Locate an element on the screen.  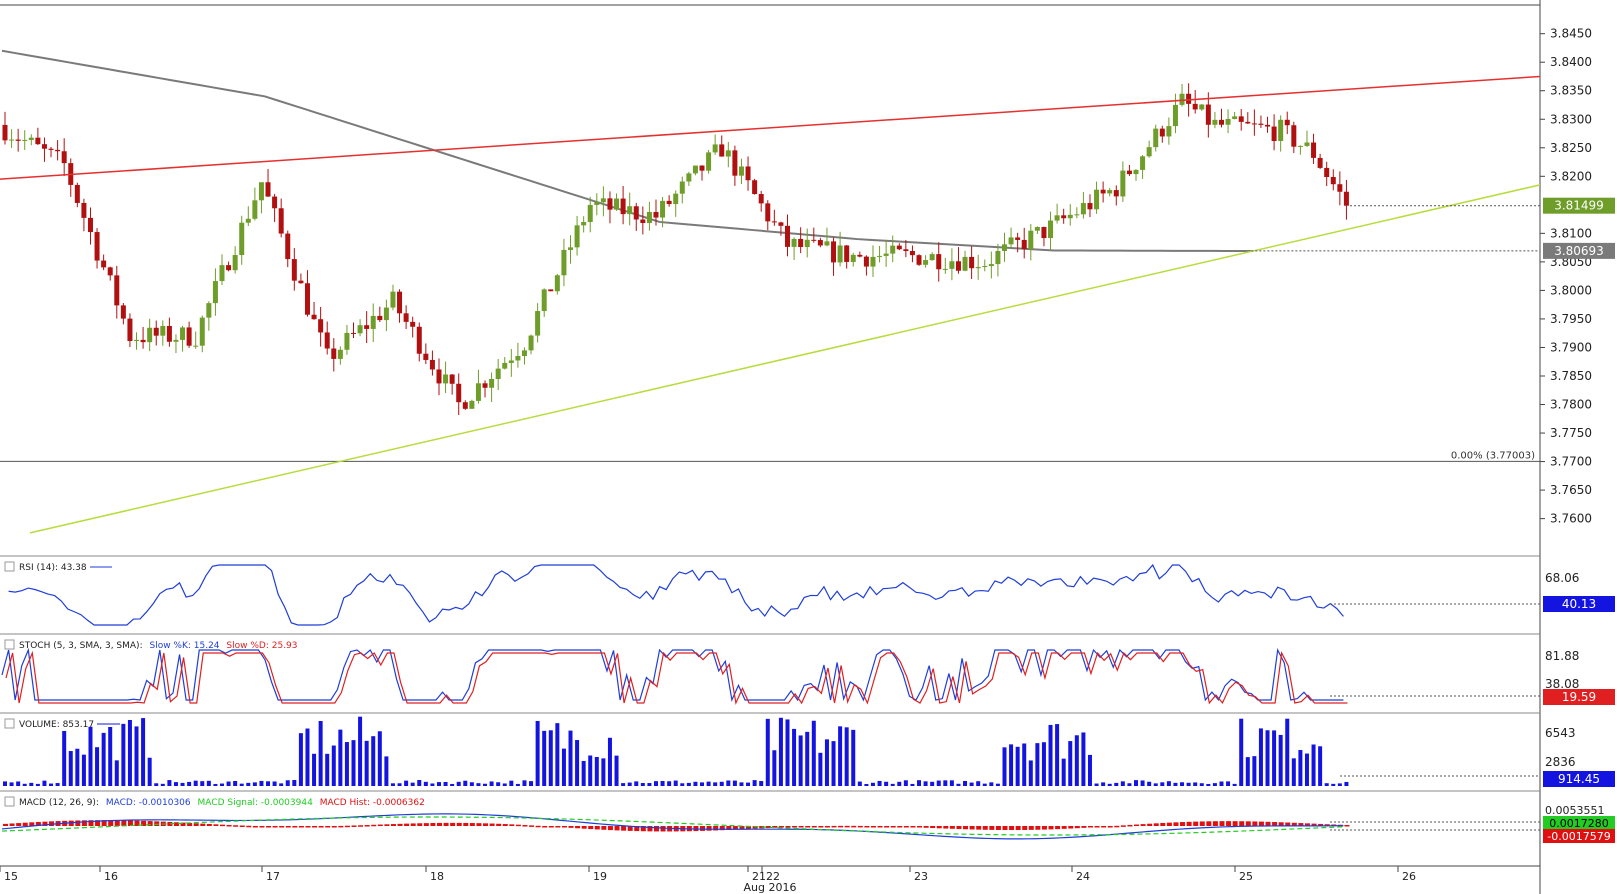
price-tick-label: 3.7800 is located at coordinates (1571, 405).